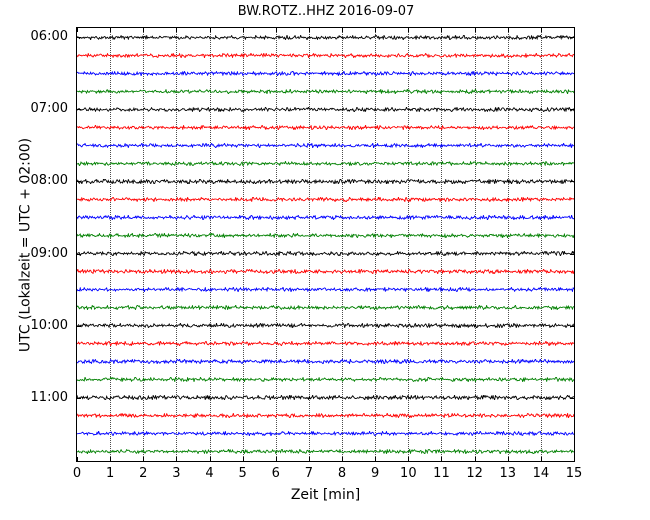 The height and width of the screenshot is (520, 650). Describe the element at coordinates (49, 253) in the screenshot. I see `y-axis-tick-label: 09:00` at that location.